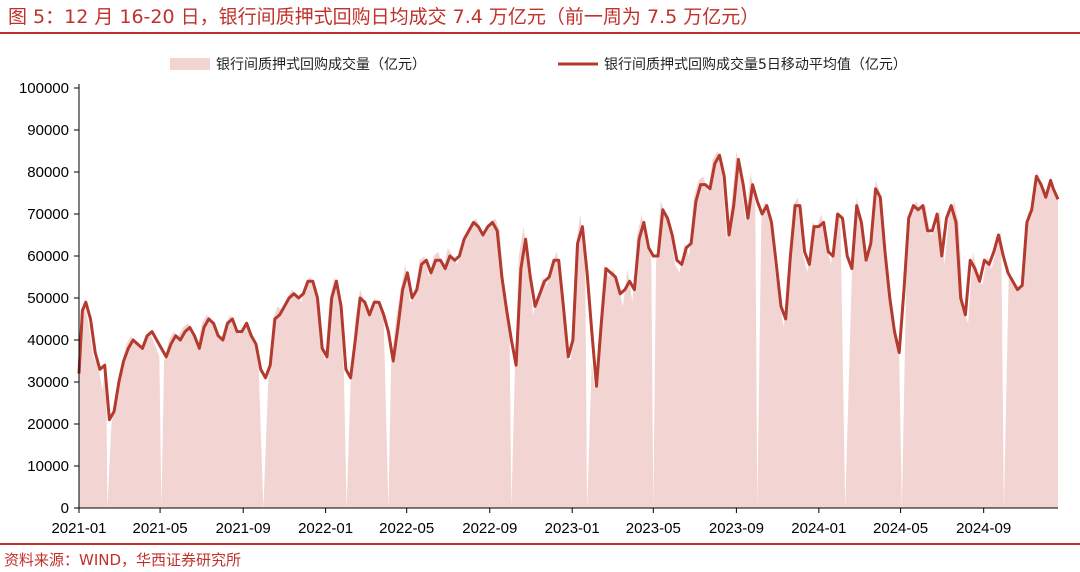  I want to click on legend-area-swatch, so click(190, 64).